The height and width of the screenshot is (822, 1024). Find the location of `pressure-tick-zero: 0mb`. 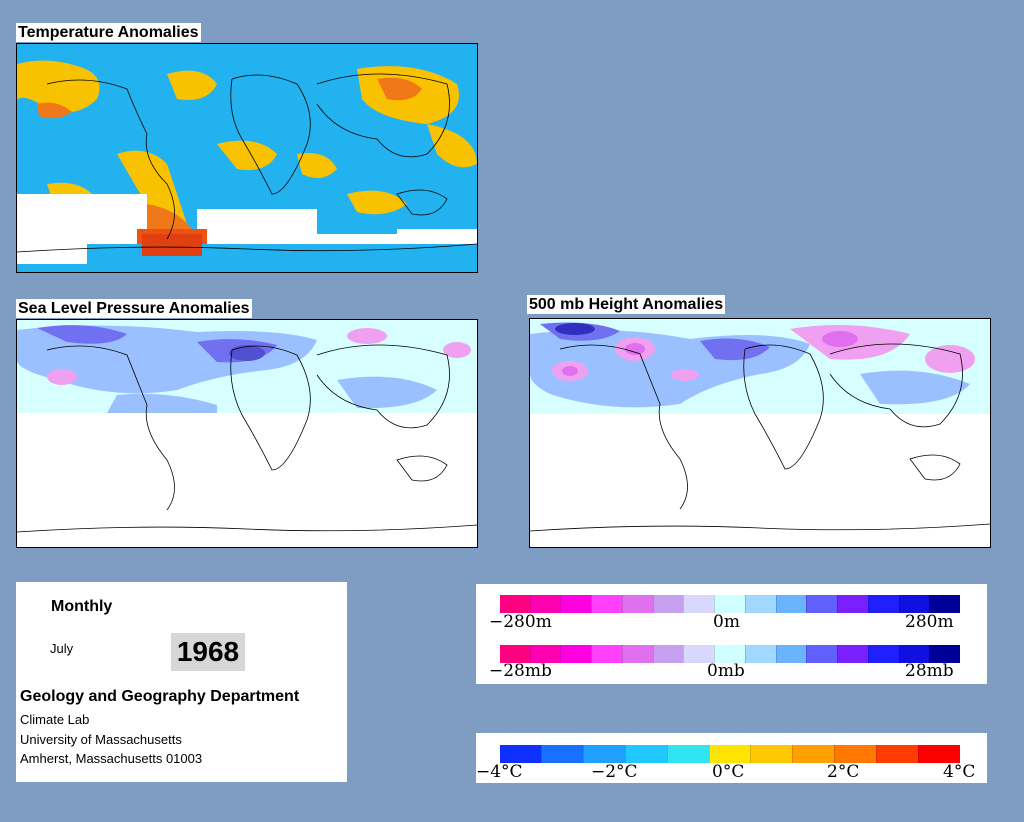

pressure-tick-zero: 0mb is located at coordinates (726, 671).